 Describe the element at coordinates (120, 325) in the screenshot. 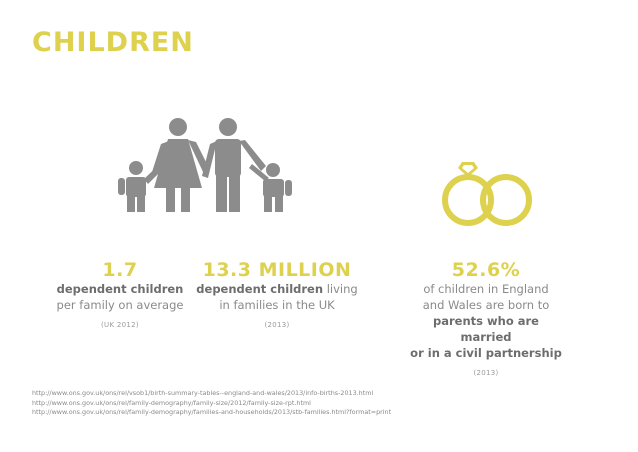

I see `stat-note: (UK 2012)` at that location.